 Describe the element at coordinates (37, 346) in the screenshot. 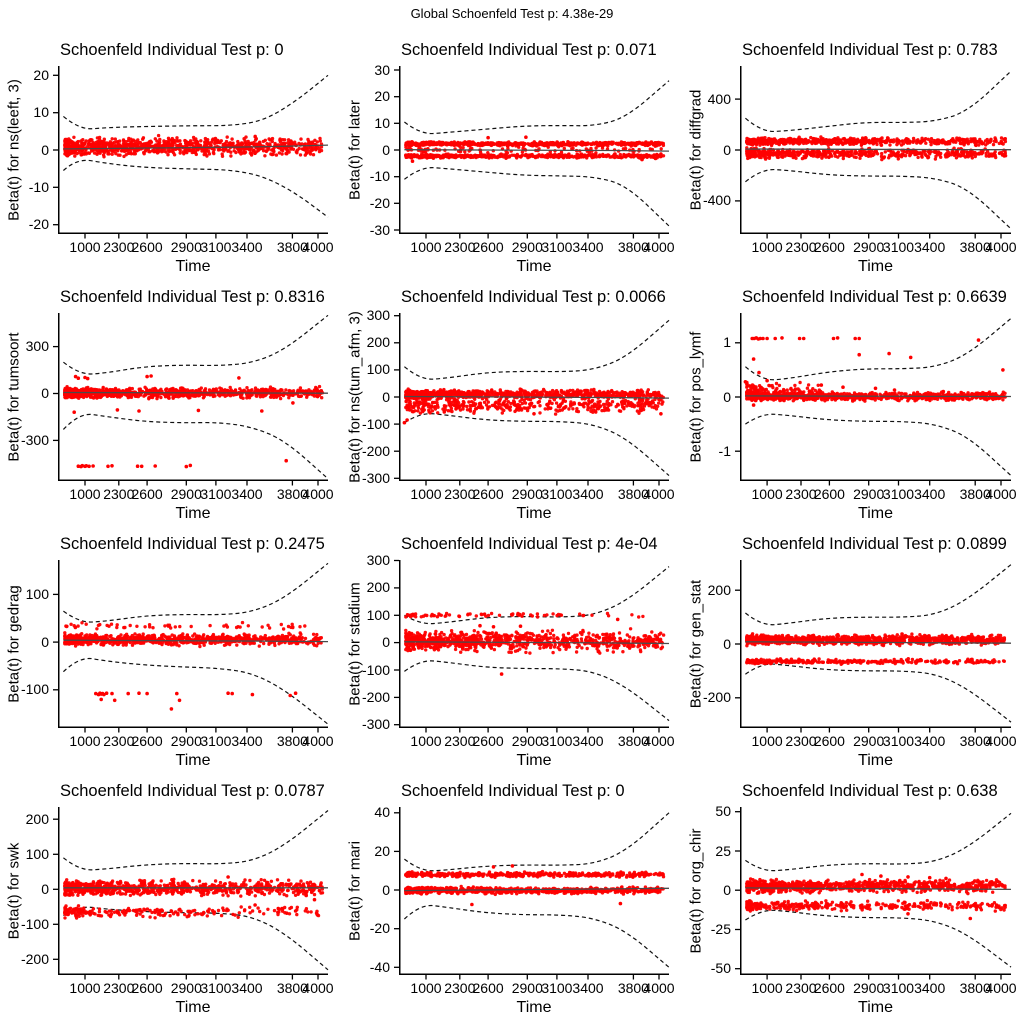

I see `y-tick-label: 300` at that location.